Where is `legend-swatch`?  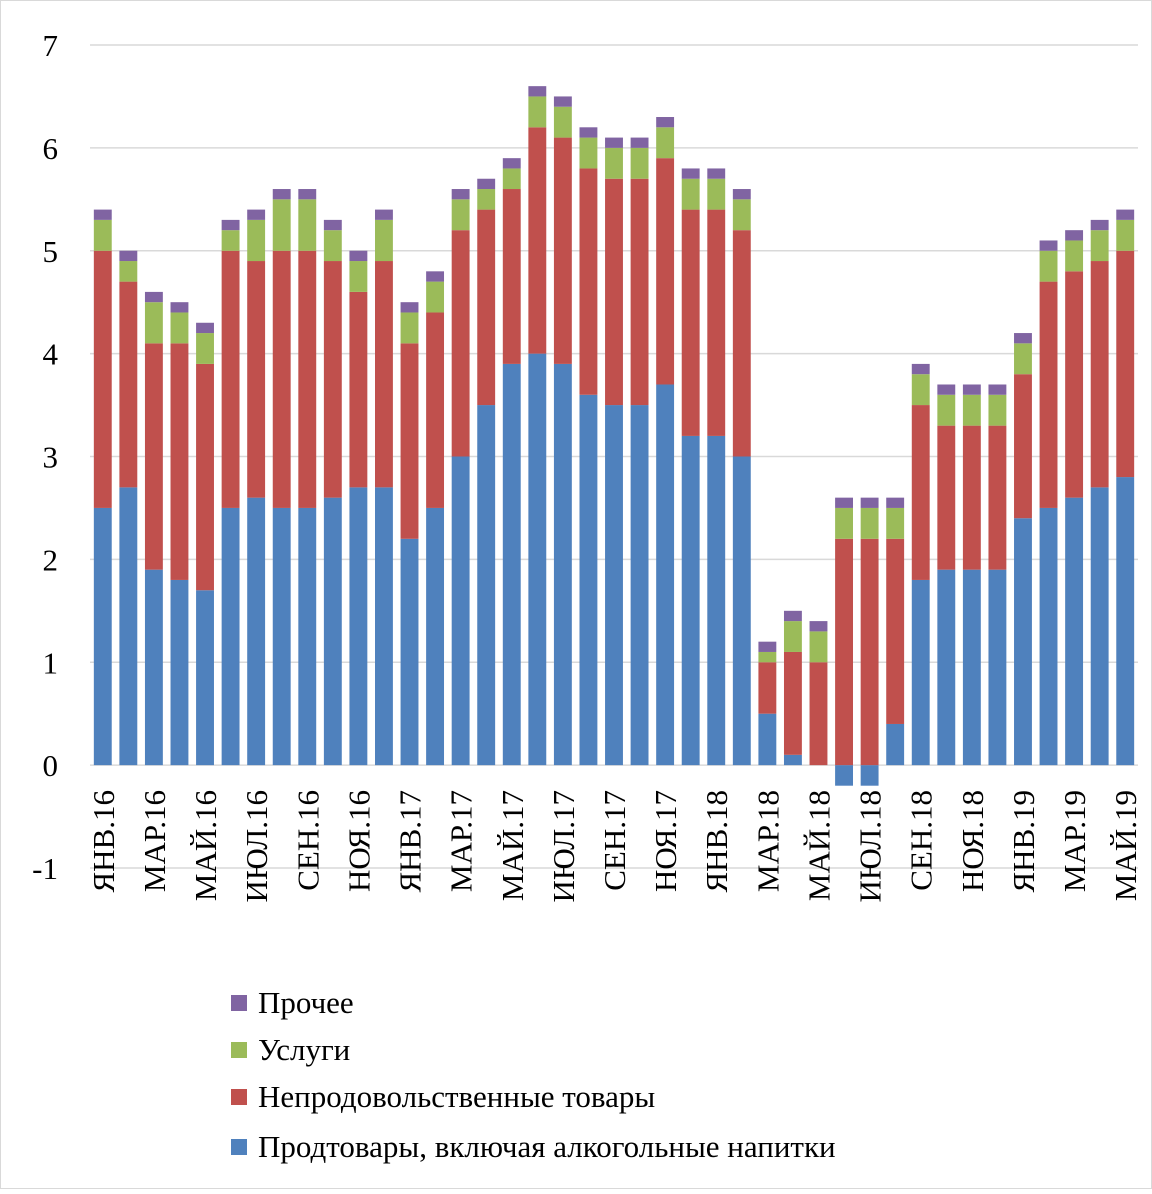
legend-swatch is located at coordinates (239, 1050).